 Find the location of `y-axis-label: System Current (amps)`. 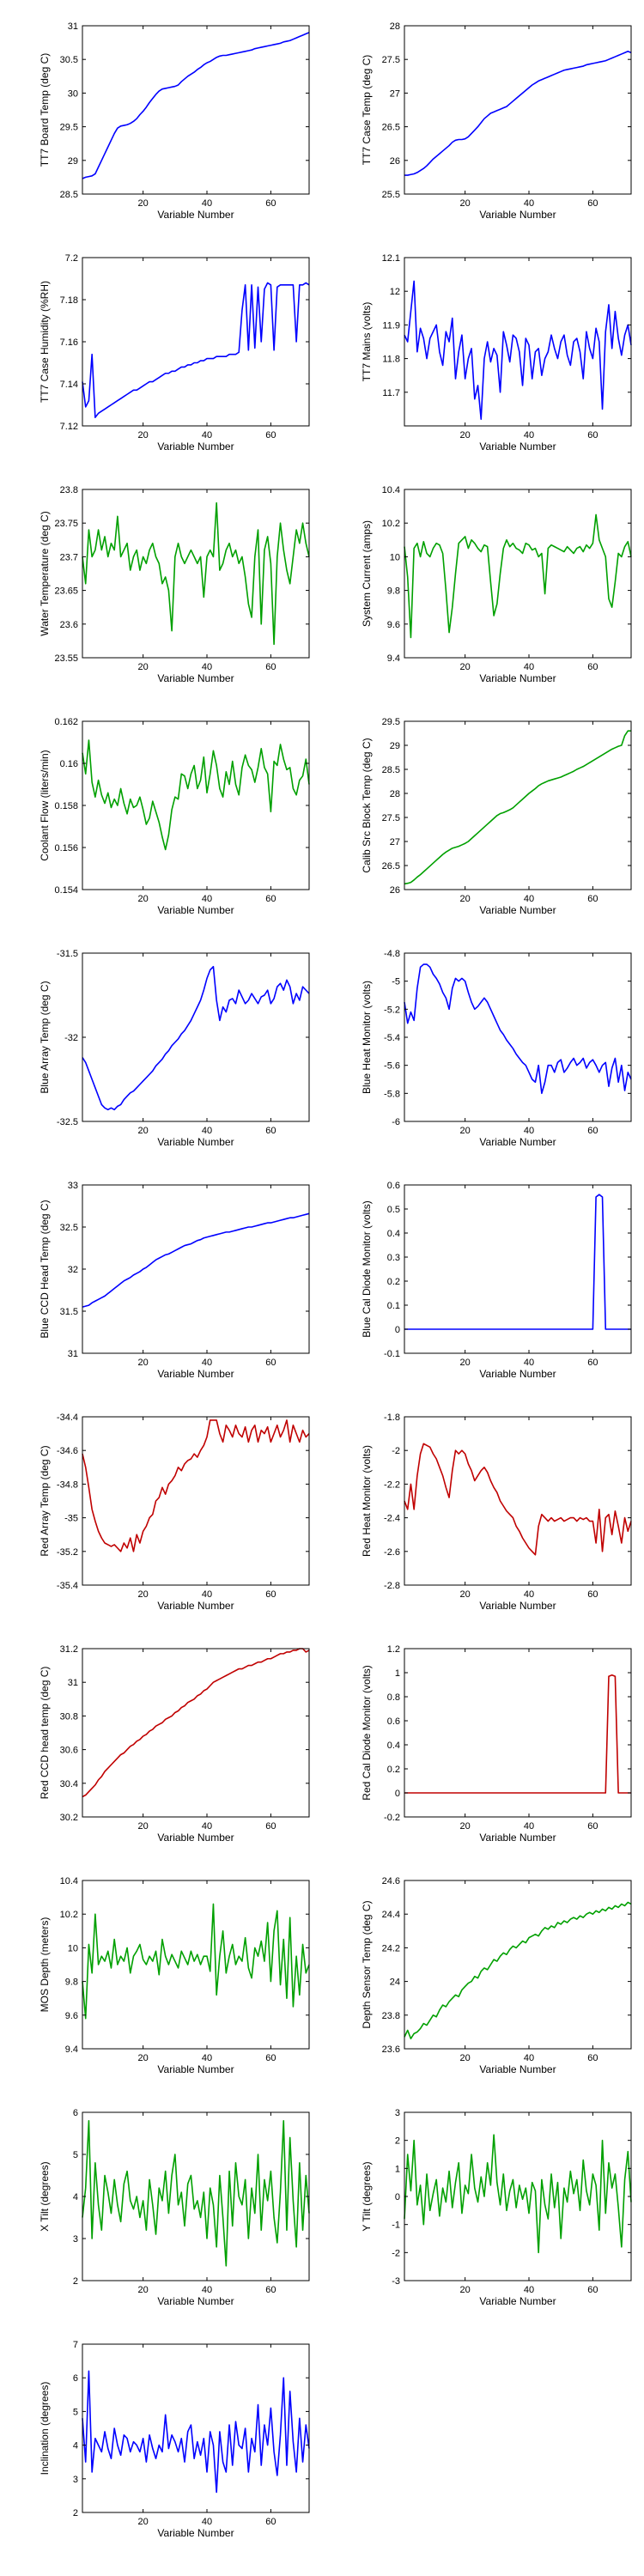

y-axis-label: System Current (amps) is located at coordinates (367, 574).